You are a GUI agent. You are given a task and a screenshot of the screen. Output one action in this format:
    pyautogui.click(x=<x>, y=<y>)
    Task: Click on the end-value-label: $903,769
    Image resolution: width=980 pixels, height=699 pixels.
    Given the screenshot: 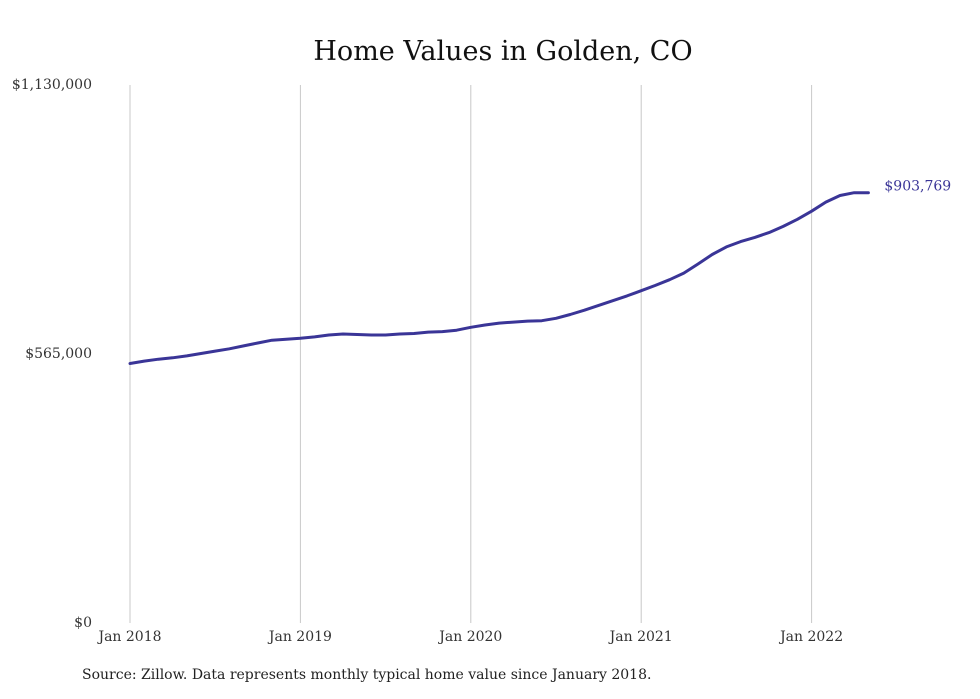 What is the action you would take?
    pyautogui.click(x=917, y=187)
    